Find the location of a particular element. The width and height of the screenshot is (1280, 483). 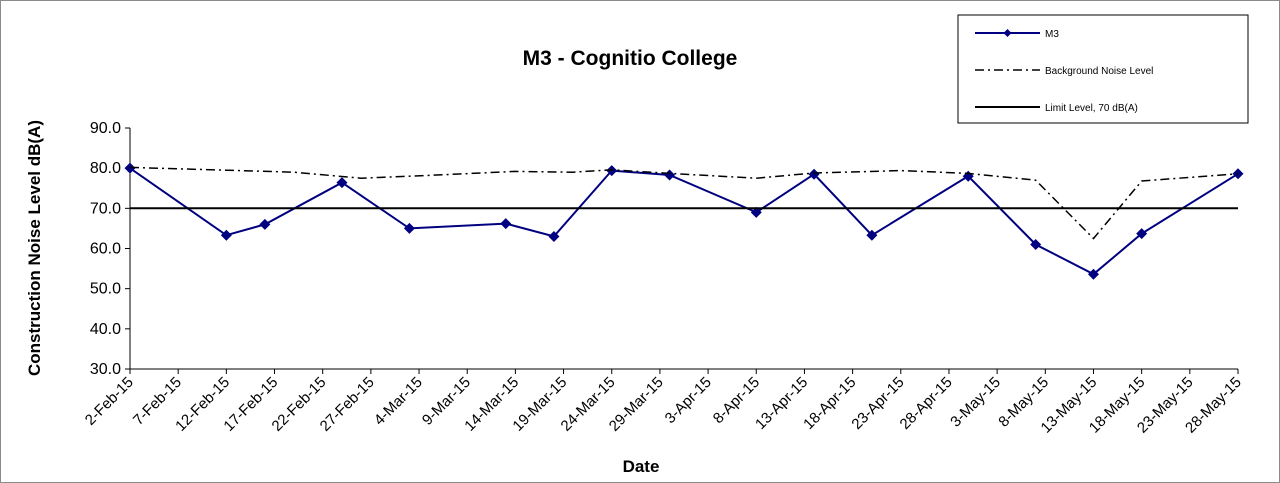

y-tick-label: 70.0 is located at coordinates (105, 208).